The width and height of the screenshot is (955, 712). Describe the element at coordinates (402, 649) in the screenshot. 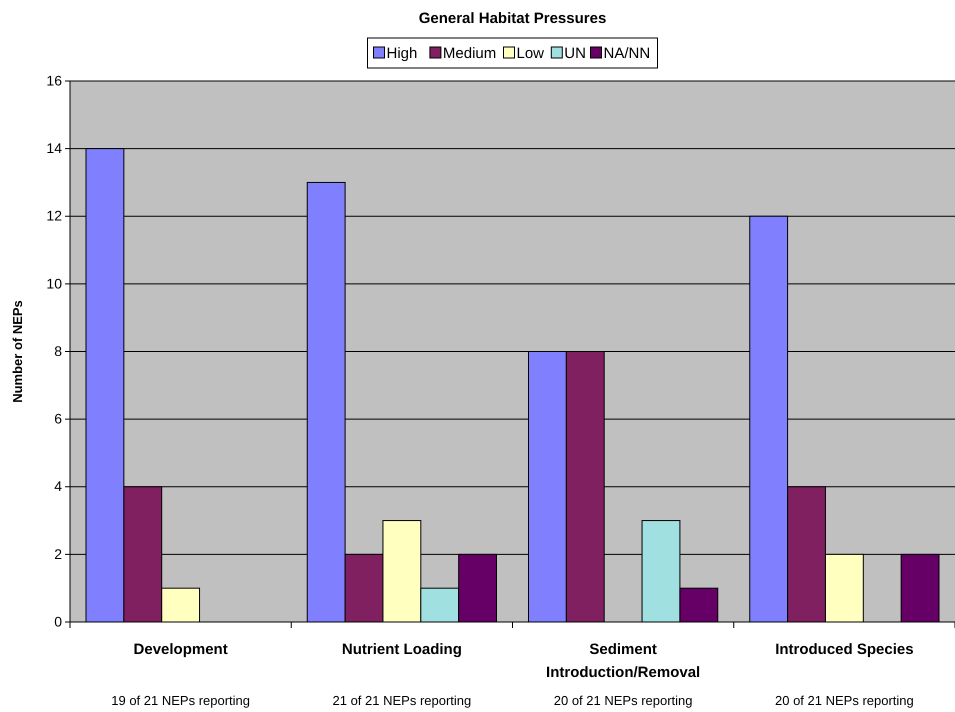

I see `x-tick-label: Nutrient Loading` at that location.